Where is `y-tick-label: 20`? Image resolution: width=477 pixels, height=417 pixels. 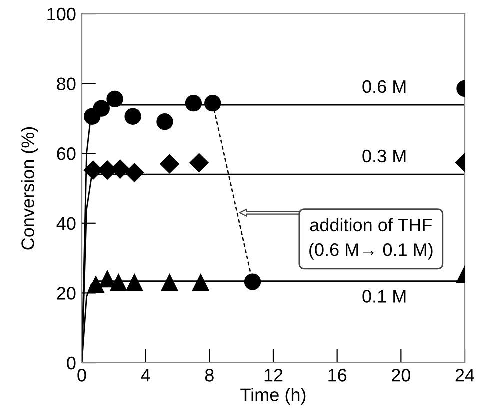
y-tick-label: 20 is located at coordinates (66, 293).